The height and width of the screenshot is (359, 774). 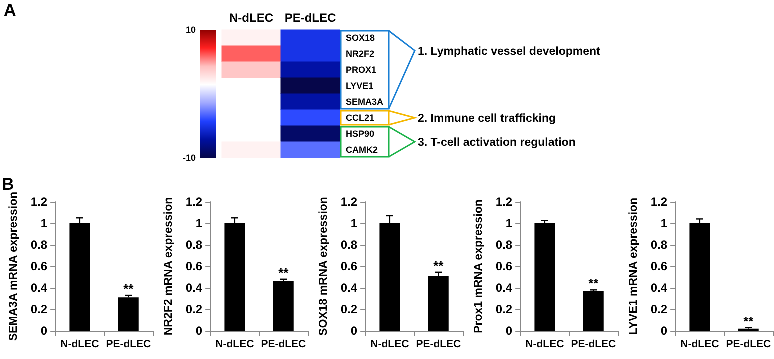 I want to click on y-tick-label: SOX18, so click(x=361, y=38).